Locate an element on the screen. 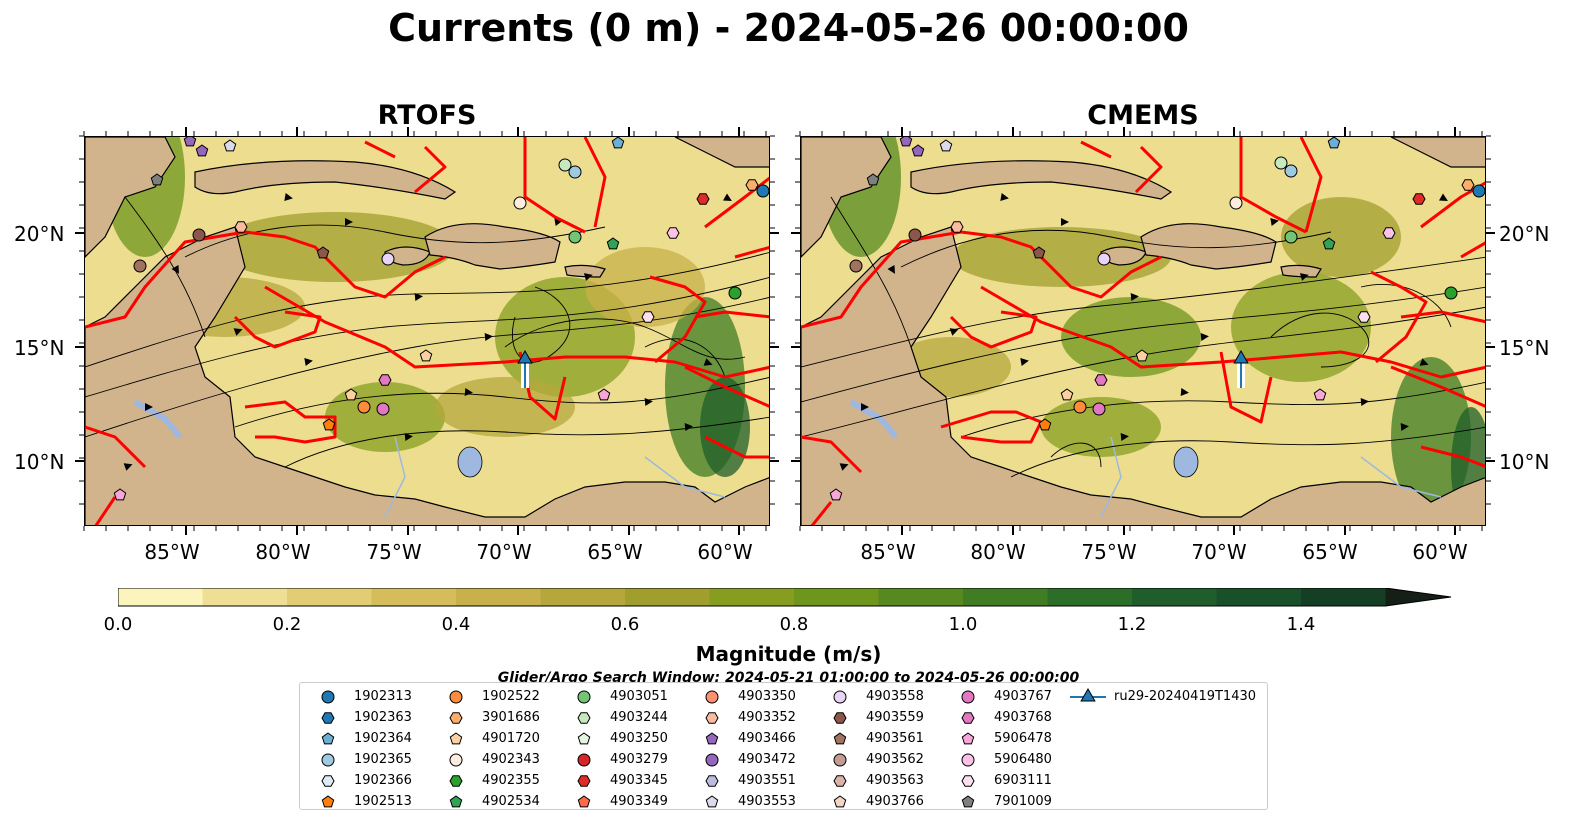 This screenshot has height=829, width=1577. lat-label-10n-left: 10°N is located at coordinates (39, 462).